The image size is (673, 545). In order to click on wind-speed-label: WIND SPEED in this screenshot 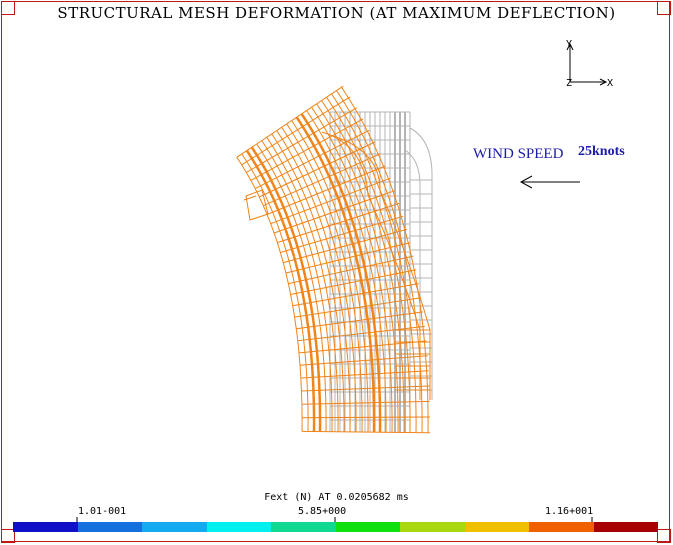, I will do `click(518, 154)`.